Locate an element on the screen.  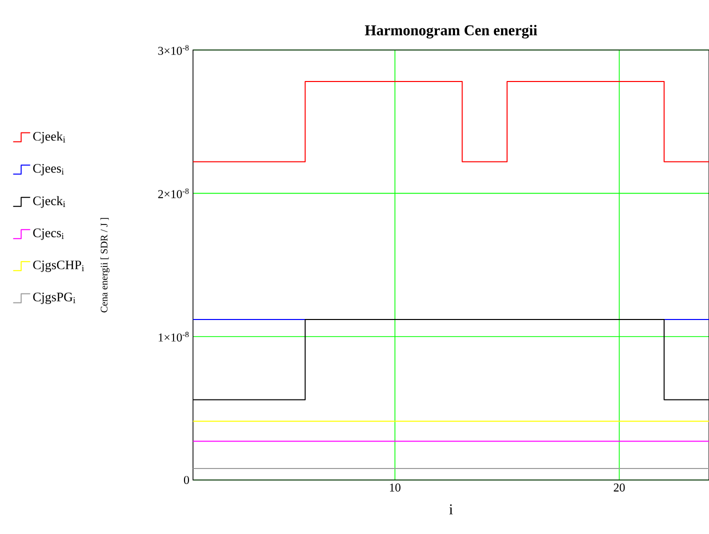
y-axis-title: Cena energii [ SDR / J ] is located at coordinates (105, 265).